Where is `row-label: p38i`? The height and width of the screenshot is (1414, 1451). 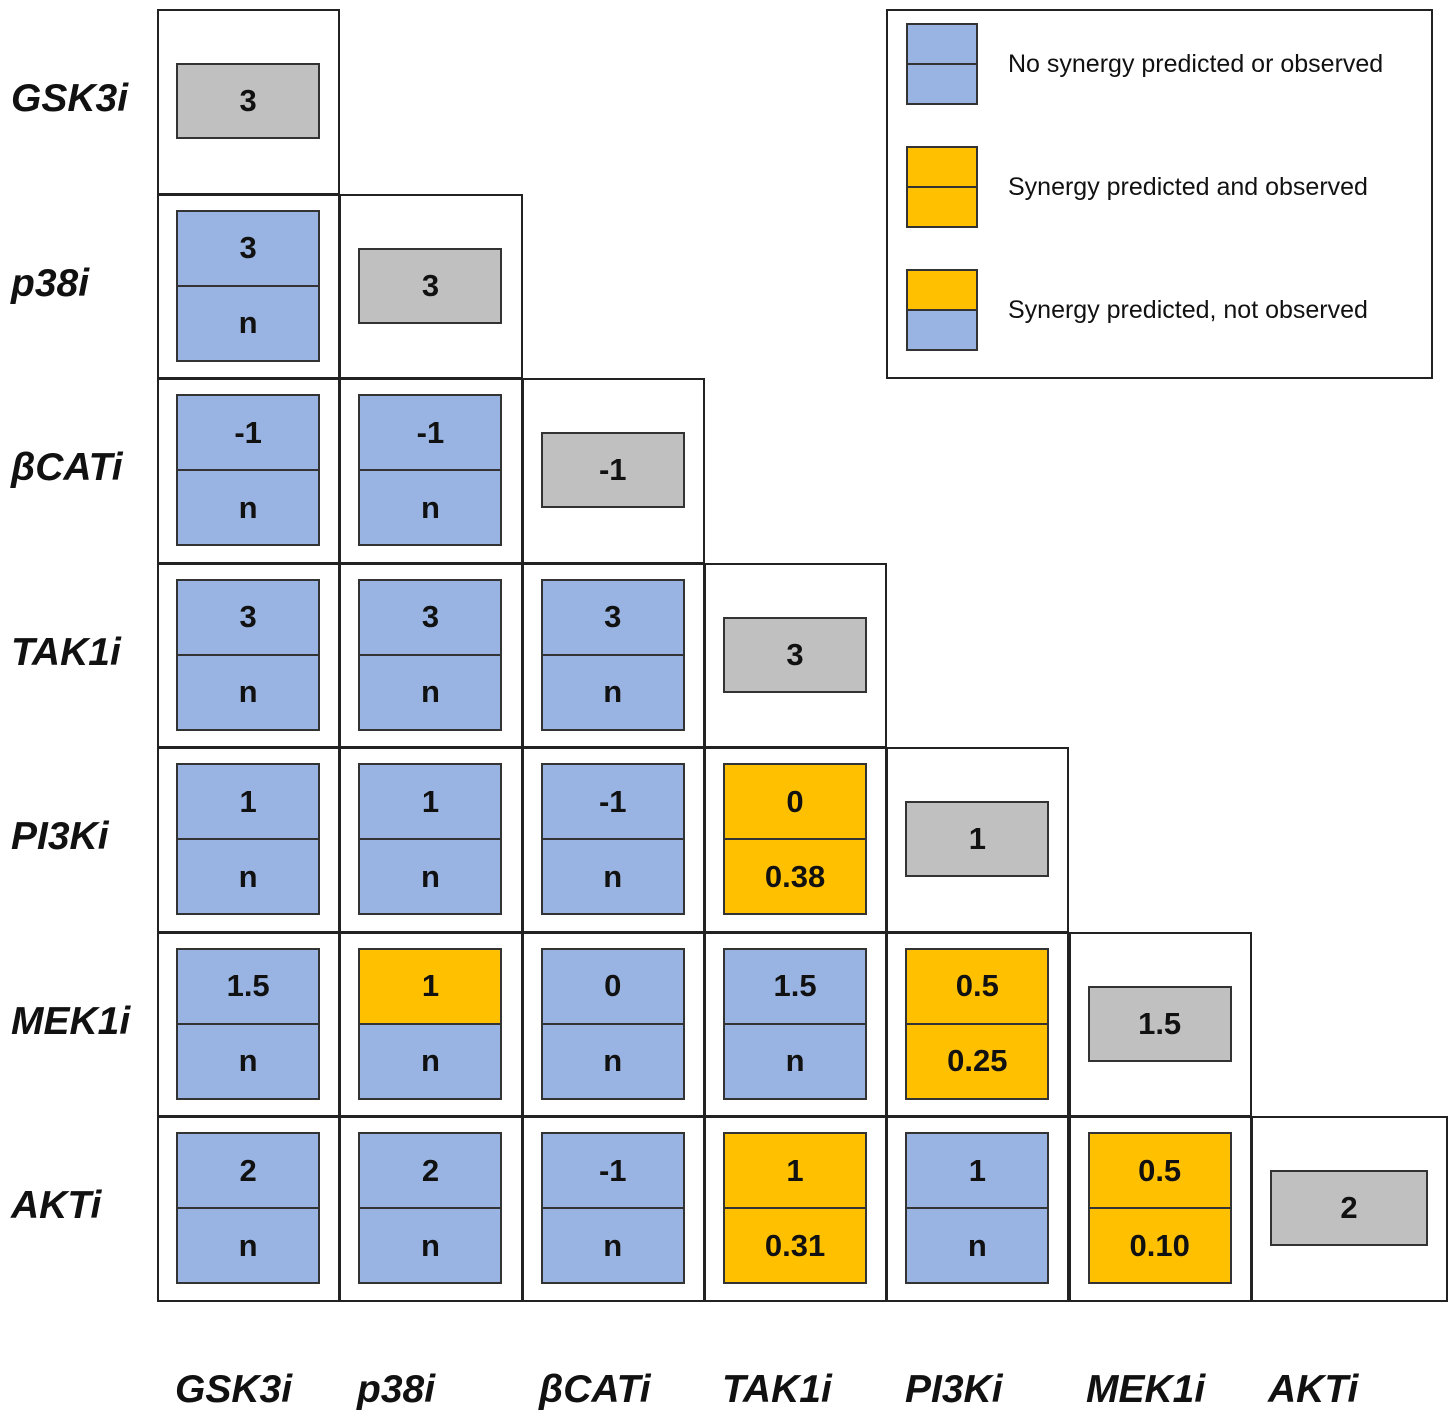 row-label: p38i is located at coordinates (50, 283).